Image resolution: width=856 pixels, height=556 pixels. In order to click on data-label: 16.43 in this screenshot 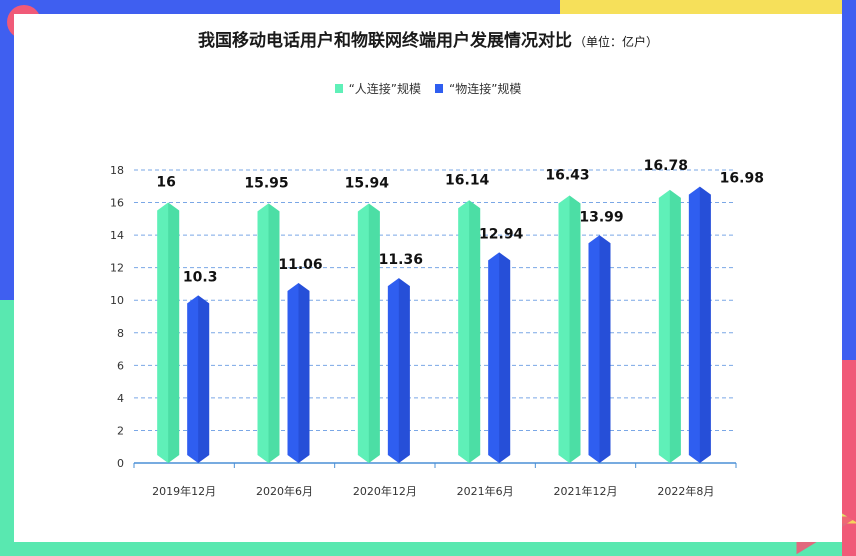, I will do `click(567, 176)`.